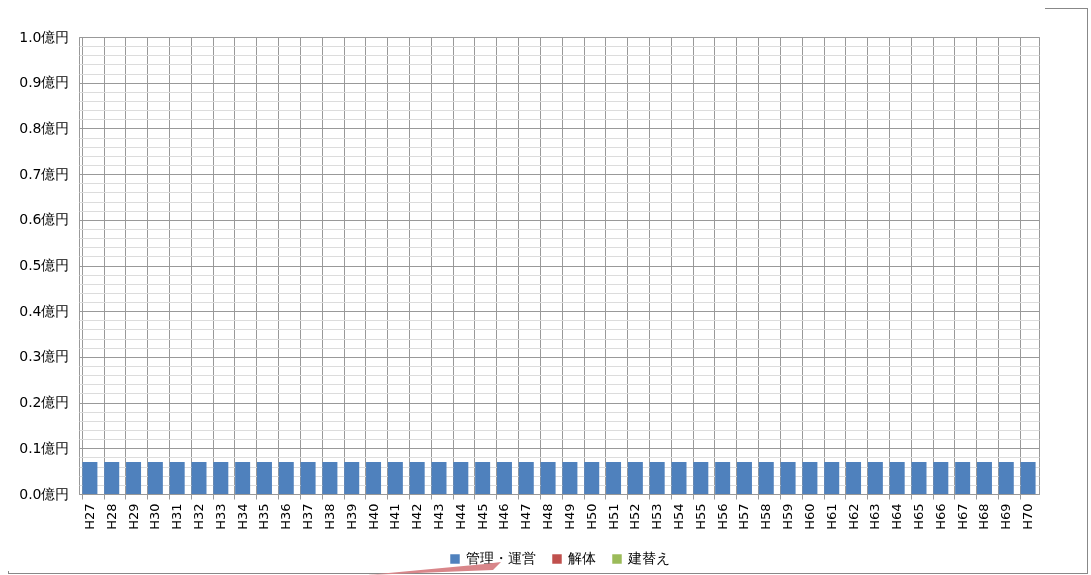  What do you see at coordinates (111, 516) in the screenshot?
I see `x-tick-label: H28` at bounding box center [111, 516].